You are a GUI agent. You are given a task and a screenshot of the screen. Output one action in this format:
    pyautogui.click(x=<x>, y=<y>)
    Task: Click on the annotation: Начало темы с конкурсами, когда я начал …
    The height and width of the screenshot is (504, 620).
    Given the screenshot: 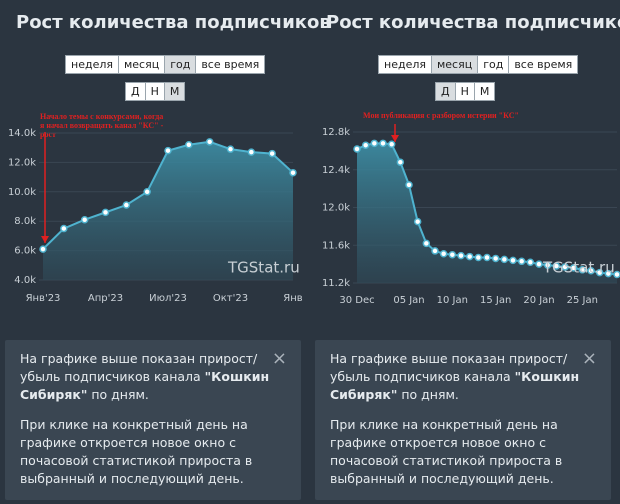 What is the action you would take?
    pyautogui.click(x=102, y=125)
    